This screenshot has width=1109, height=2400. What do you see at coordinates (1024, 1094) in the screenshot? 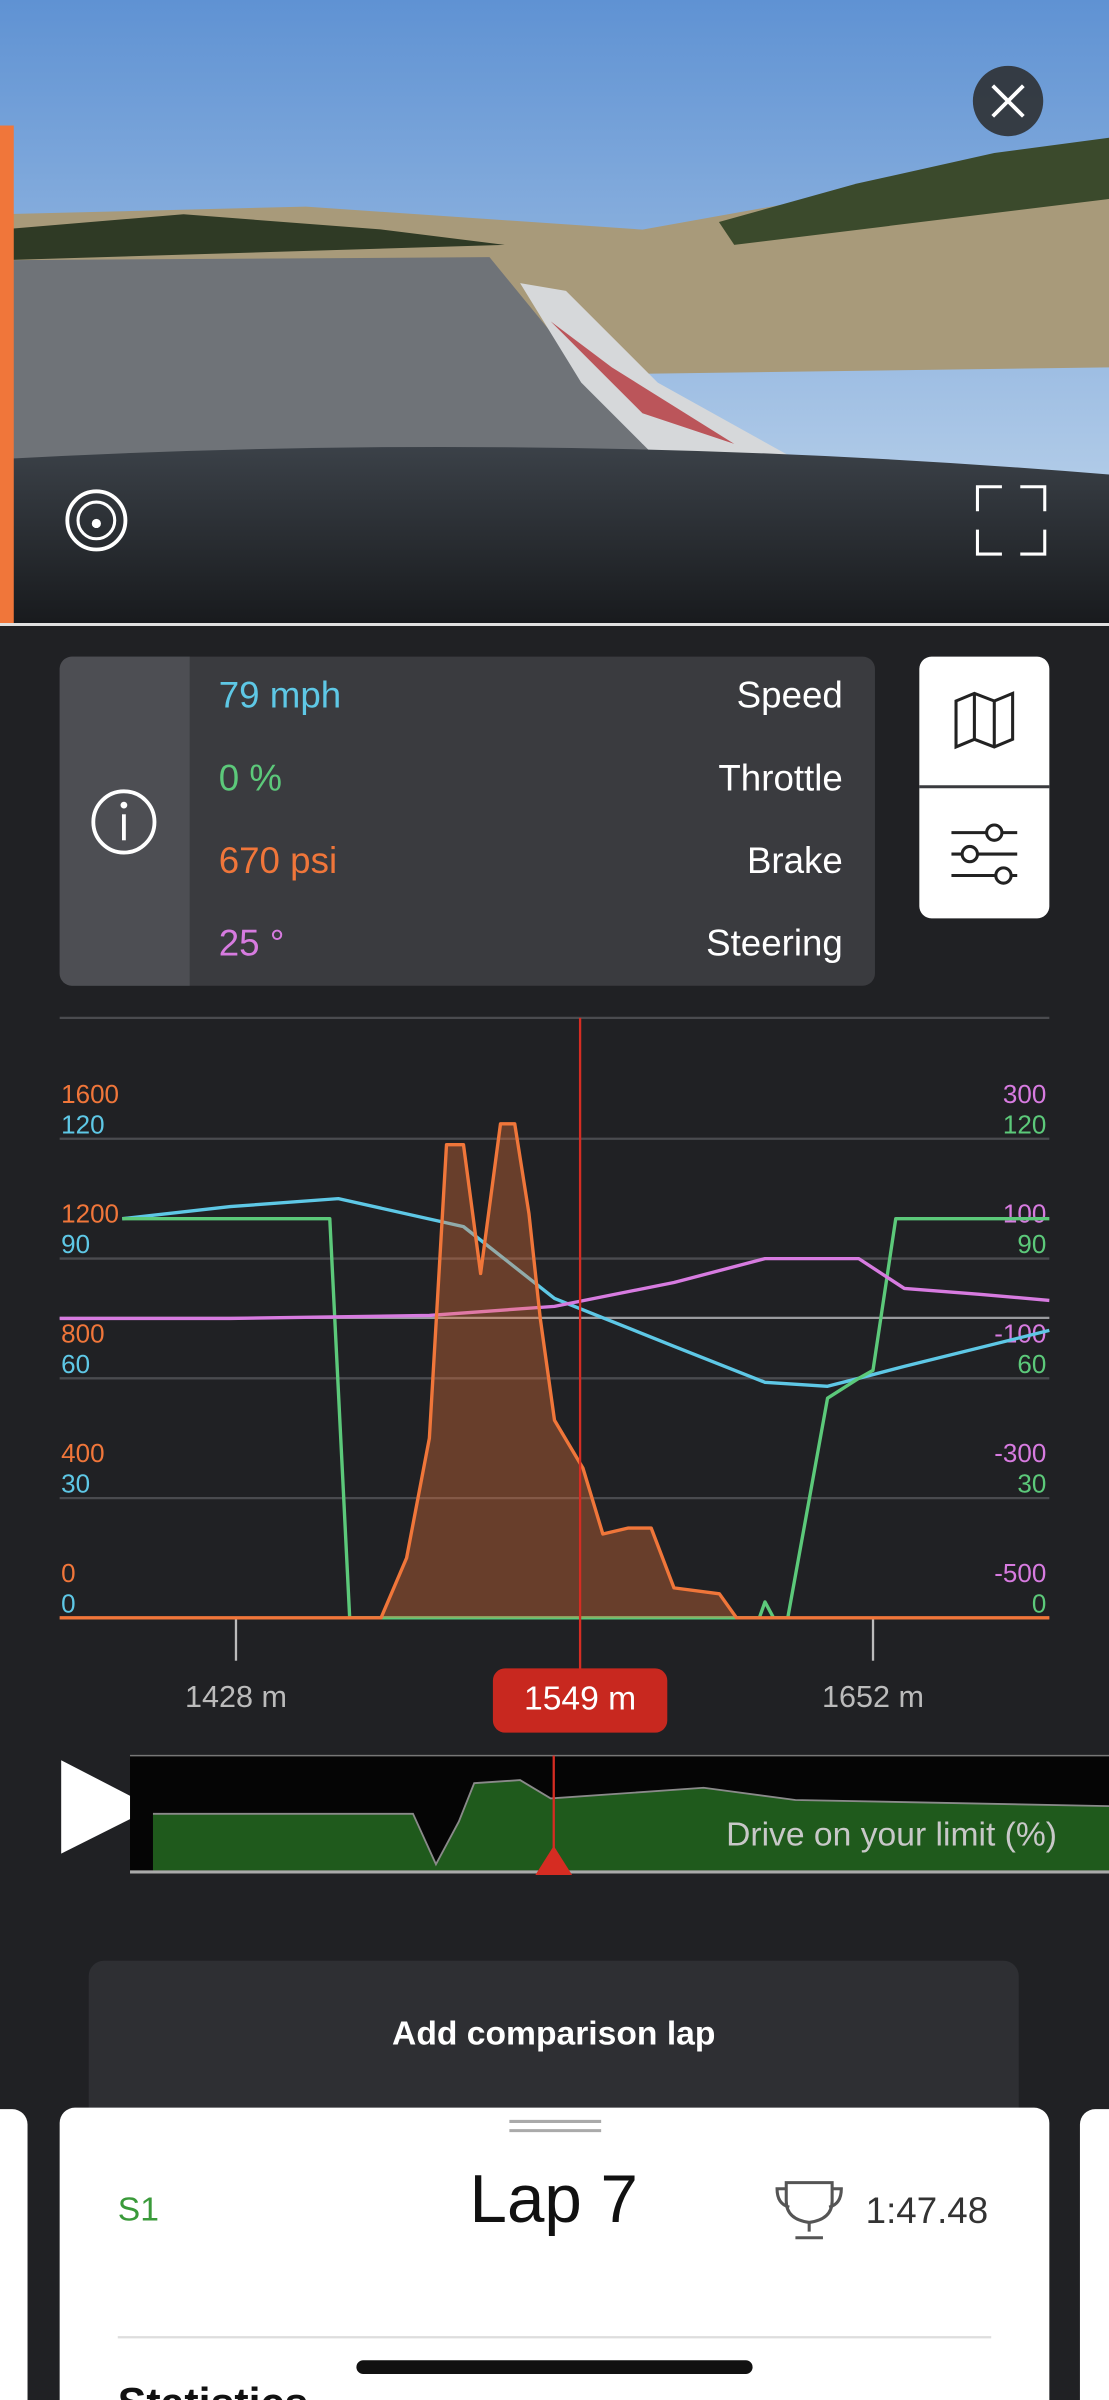
I see `steering-tick-label: 300` at bounding box center [1024, 1094].